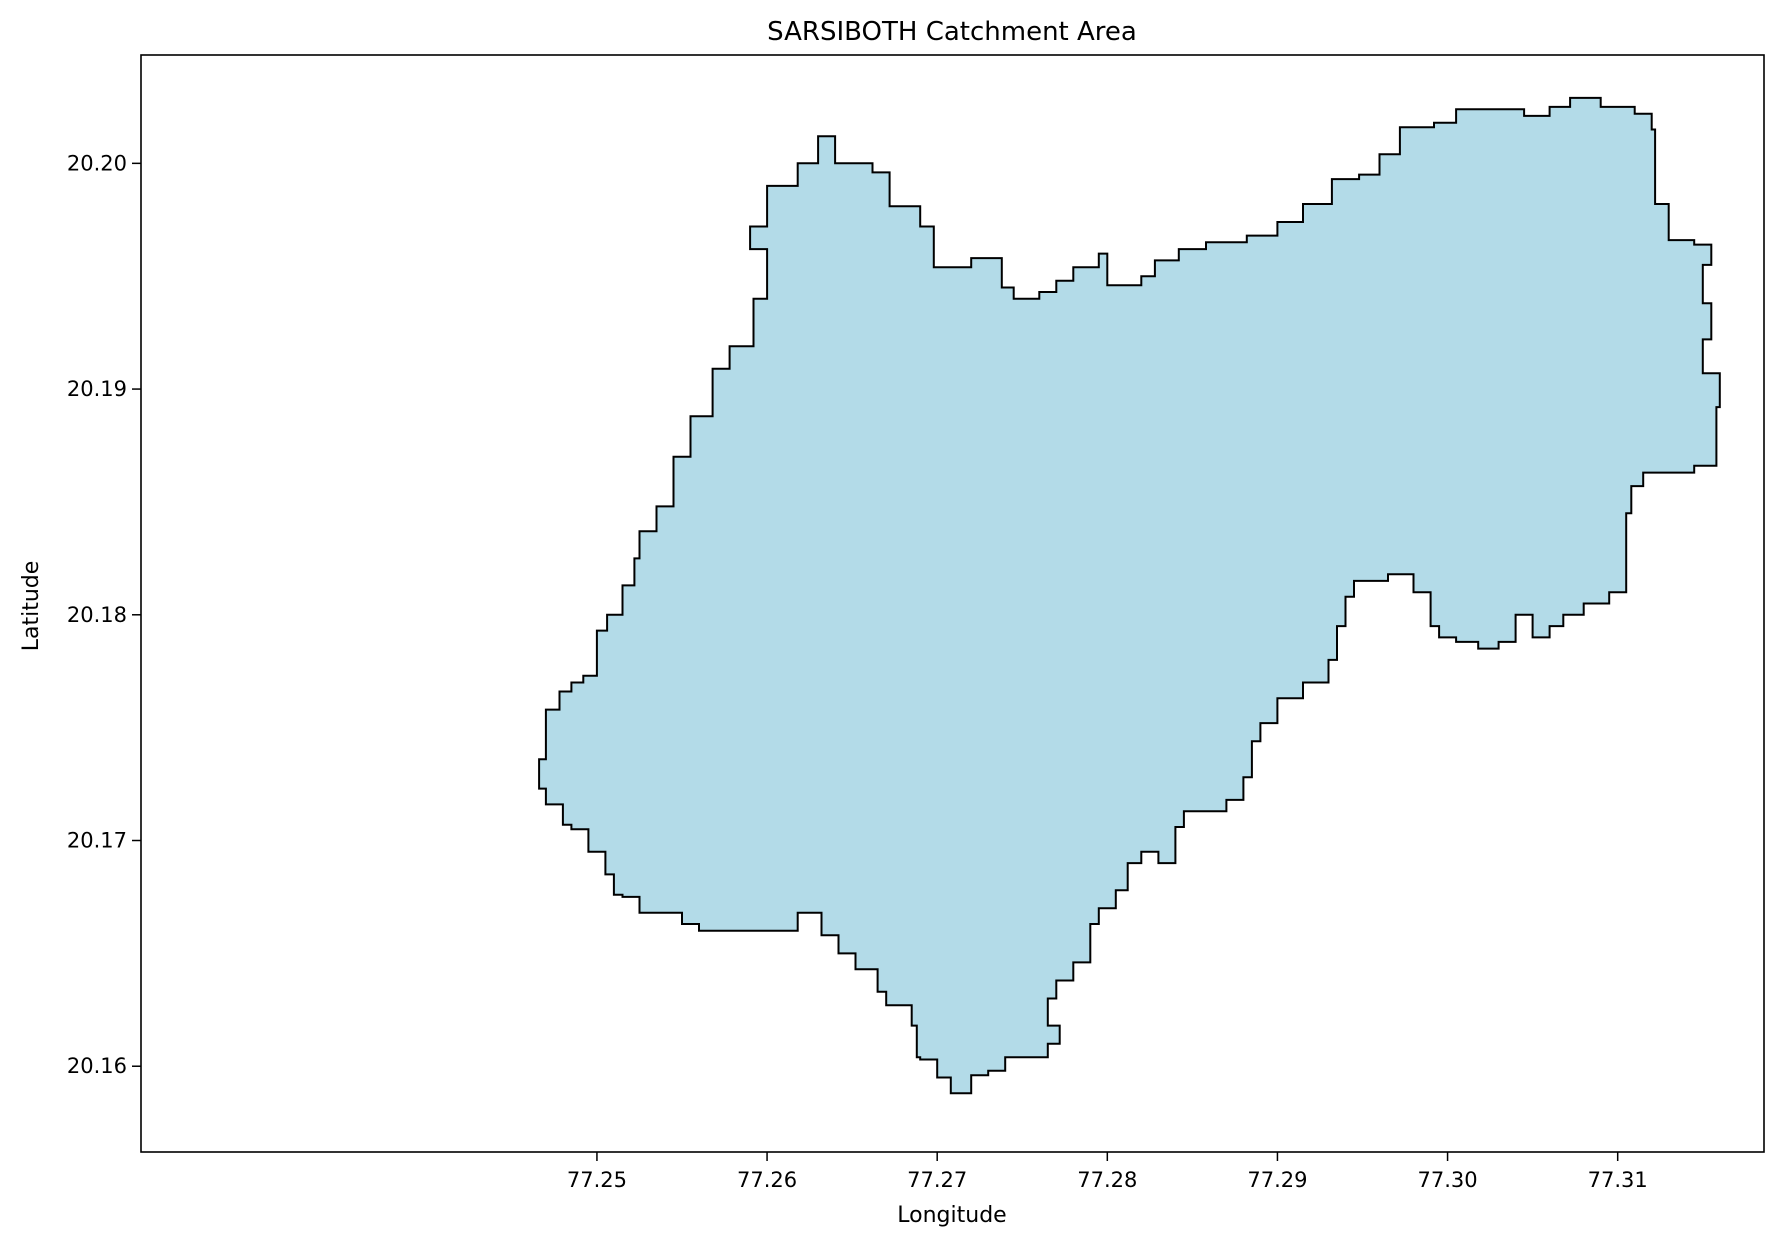 This screenshot has height=1244, width=1781. Describe the element at coordinates (1277, 1180) in the screenshot. I see `x-tick-label: 77.29` at that location.